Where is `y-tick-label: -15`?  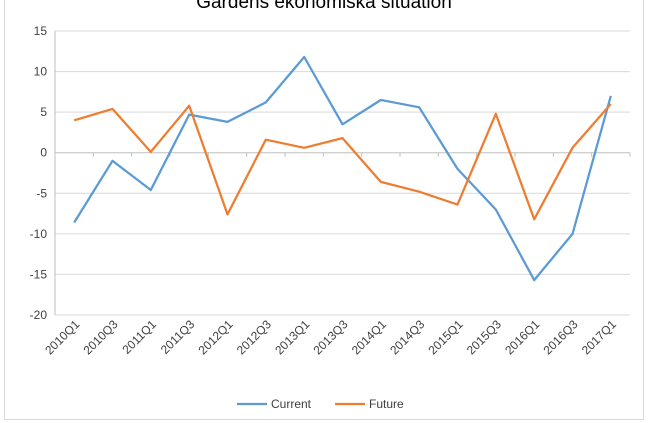
y-tick-label: -15 is located at coordinates (39, 274).